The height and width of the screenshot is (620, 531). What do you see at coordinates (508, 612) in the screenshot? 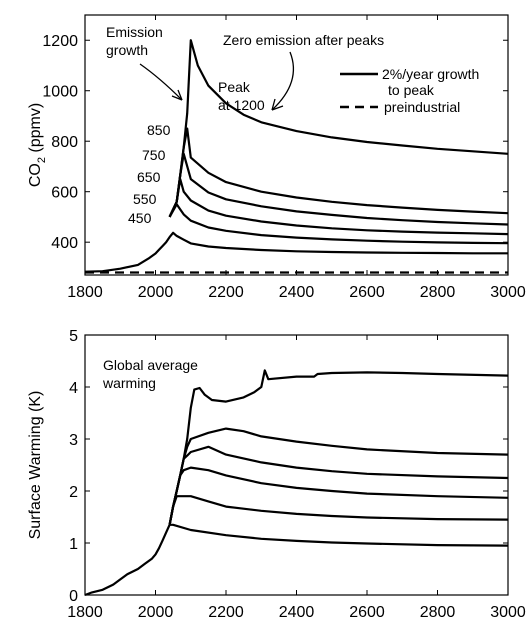
I see `warming-x-tick-label: 3000` at bounding box center [508, 612].